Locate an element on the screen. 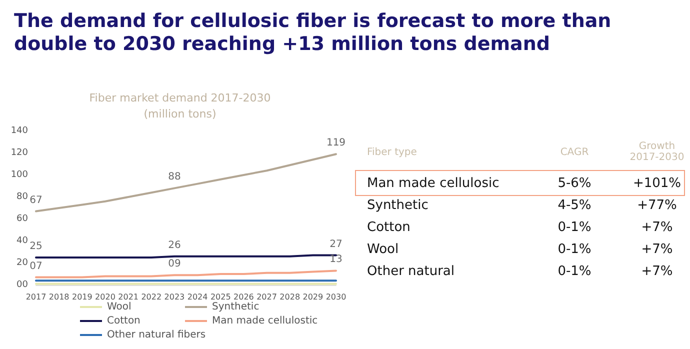  x-tick-label: 2022 is located at coordinates (151, 297).